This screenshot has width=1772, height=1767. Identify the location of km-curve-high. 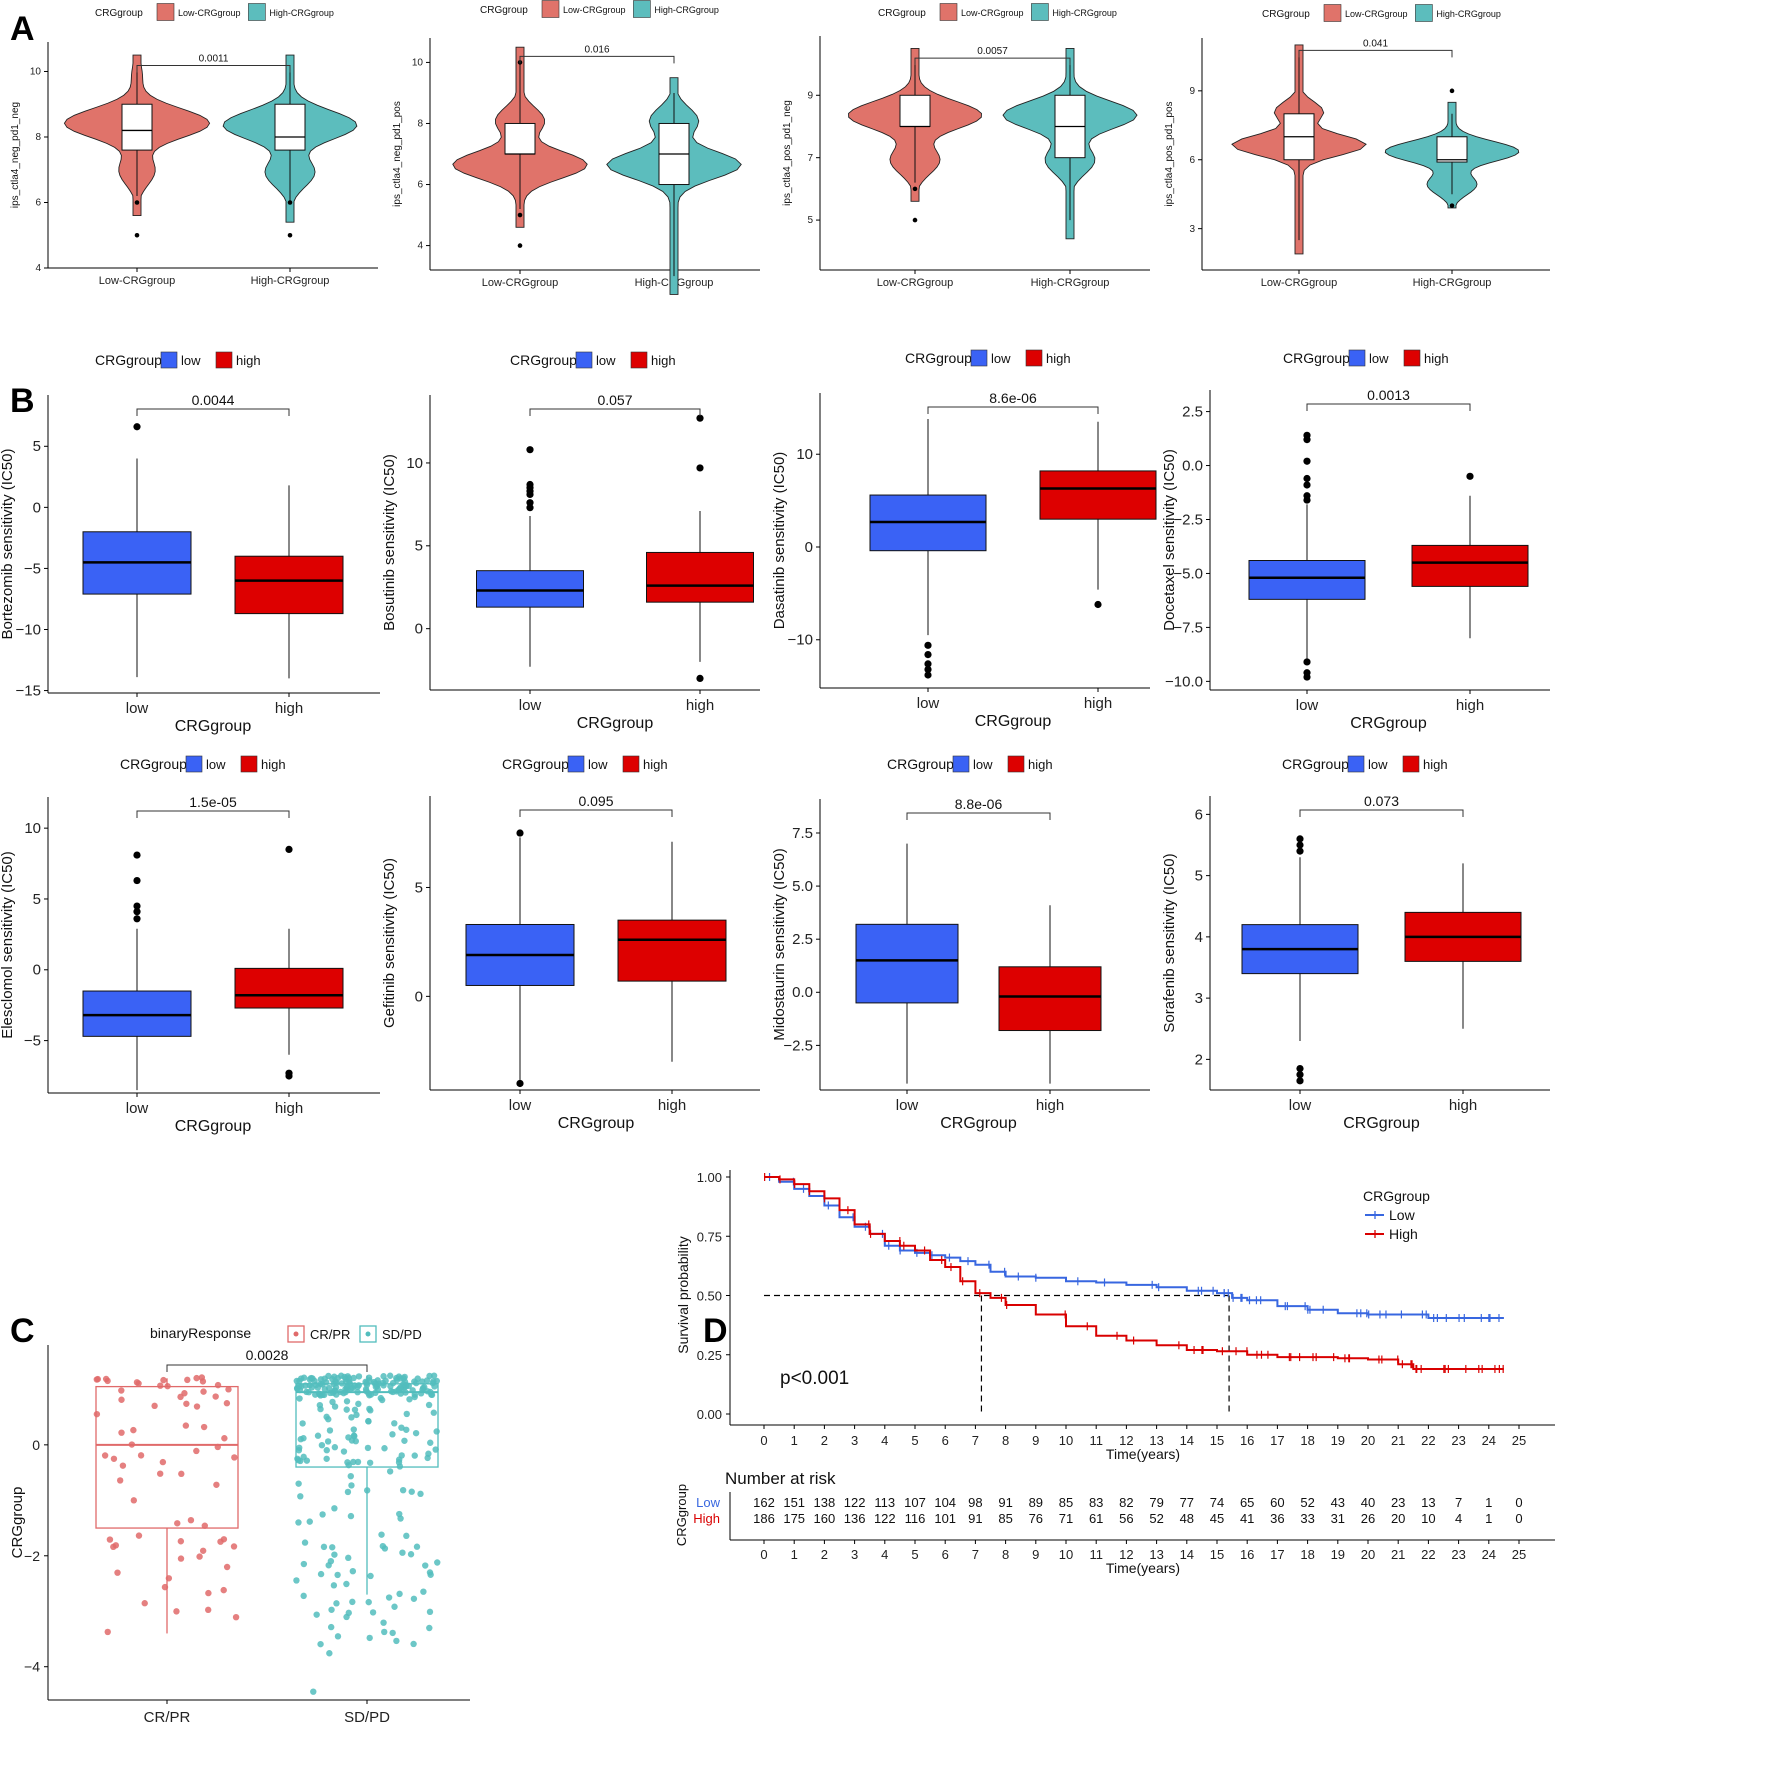
(1134, 1273).